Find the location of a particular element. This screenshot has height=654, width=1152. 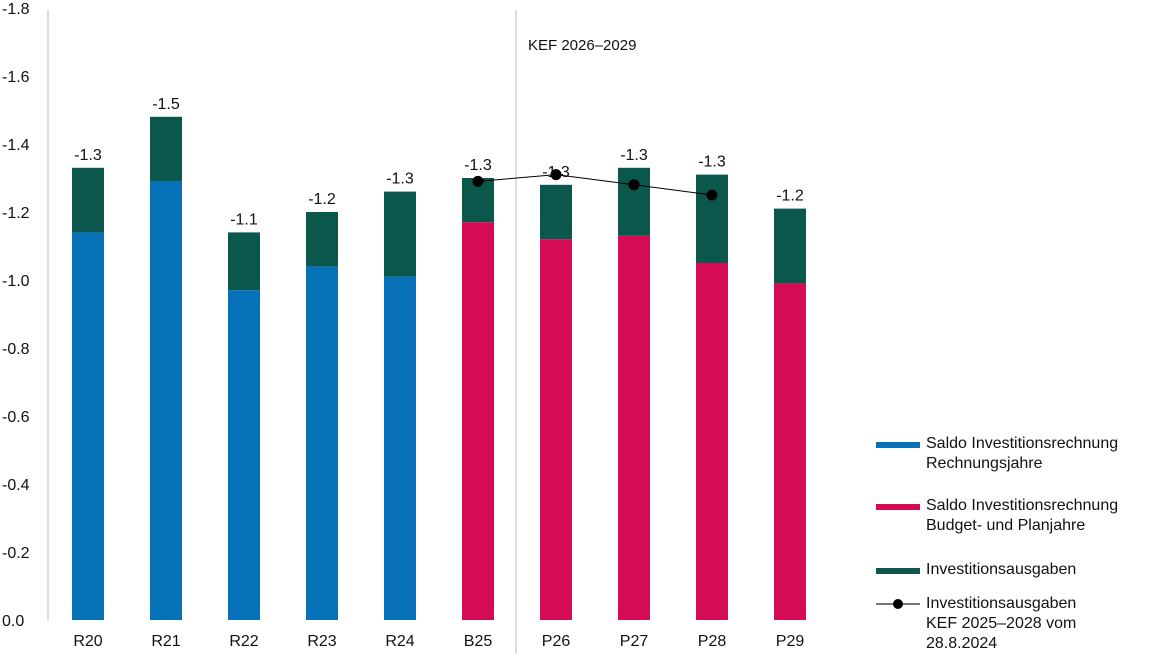

x-tick-label: R21 is located at coordinates (165, 641).